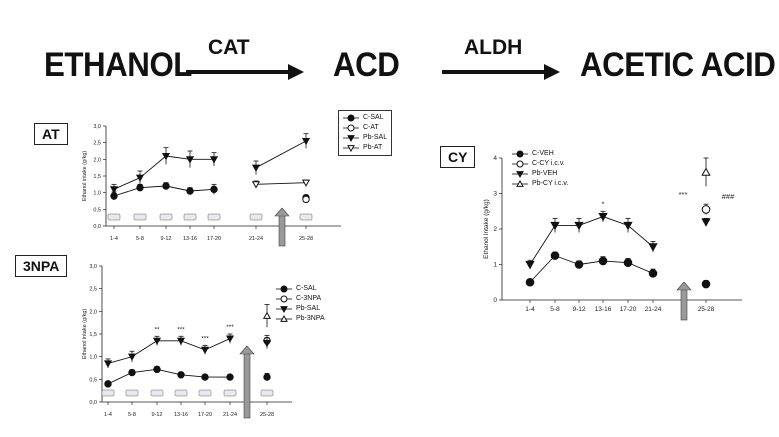  I want to click on panel-label-3npa: 3NPA, so click(41, 266).